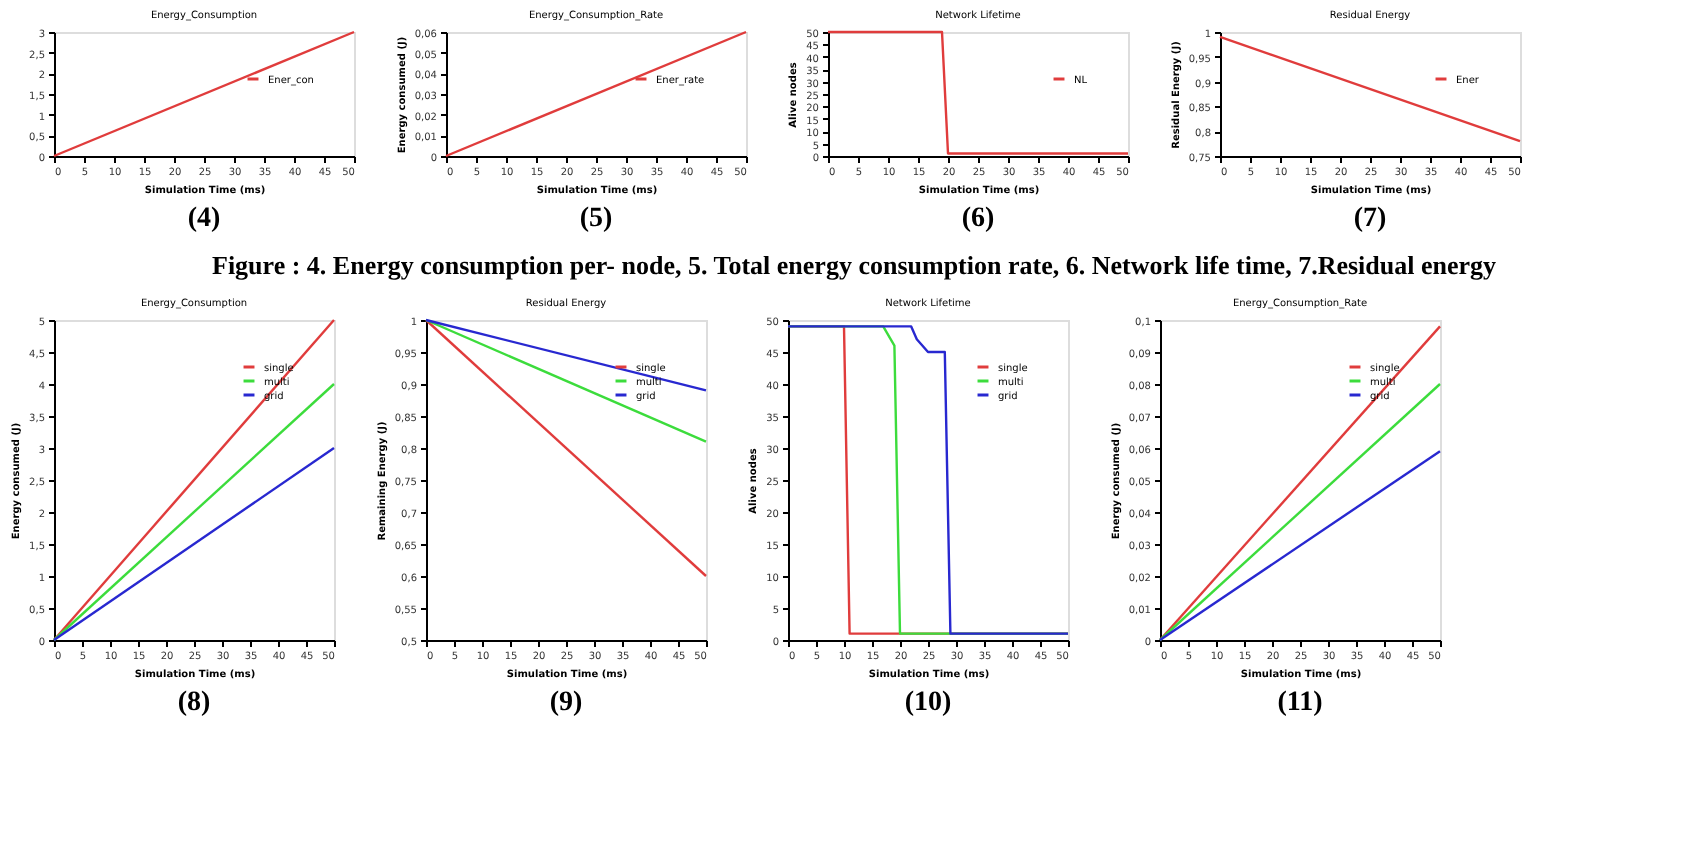  What do you see at coordinates (1300, 703) in the screenshot?
I see `text: (11)` at bounding box center [1300, 703].